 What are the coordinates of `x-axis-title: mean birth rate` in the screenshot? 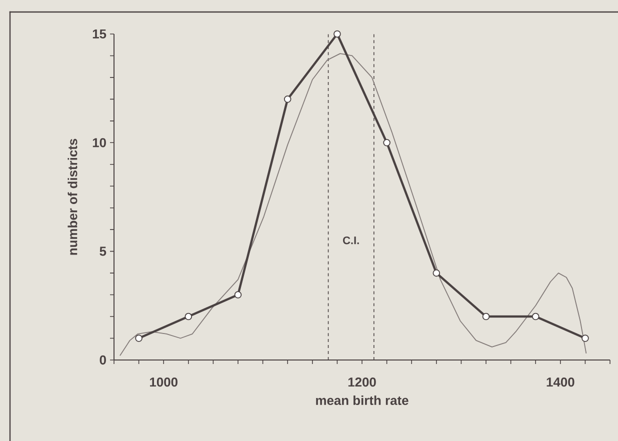 It's located at (362, 401).